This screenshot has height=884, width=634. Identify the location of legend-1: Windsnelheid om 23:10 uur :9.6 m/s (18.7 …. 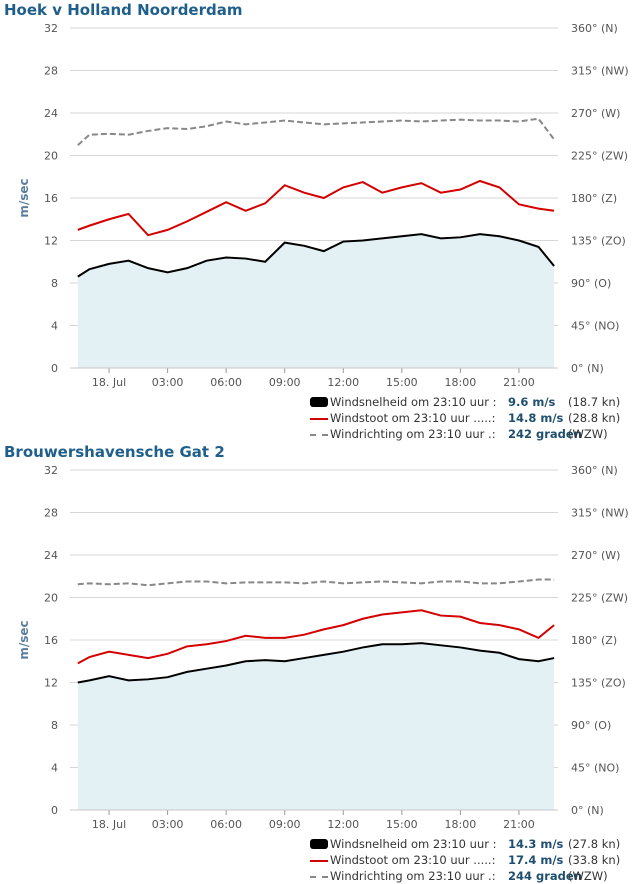
(471, 418).